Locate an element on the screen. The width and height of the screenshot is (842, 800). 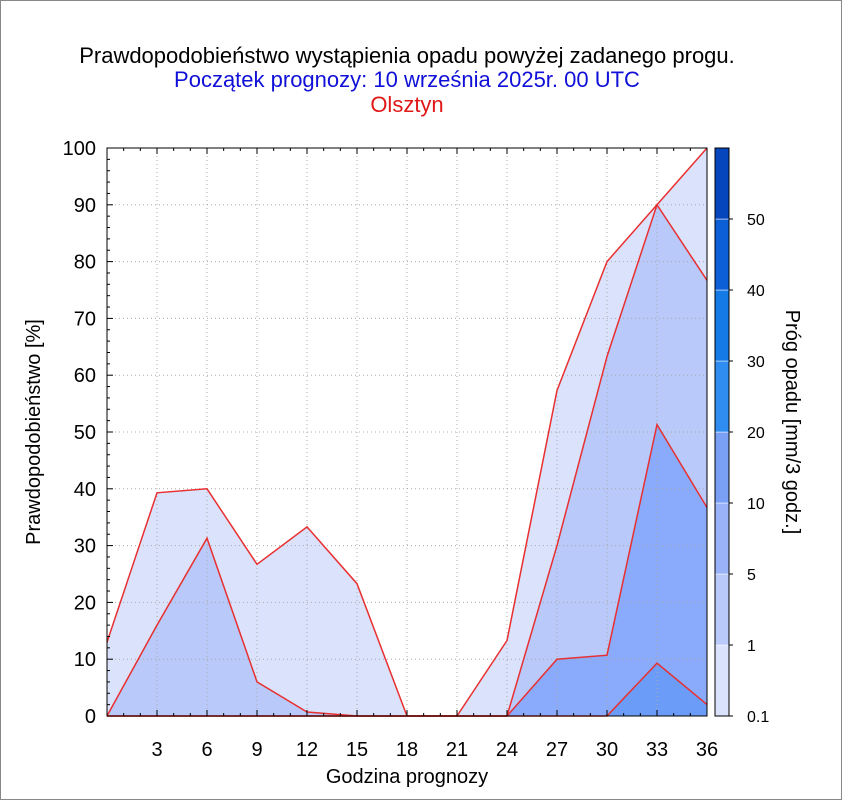
colorbar-tick-label: 1 is located at coordinates (751, 646).